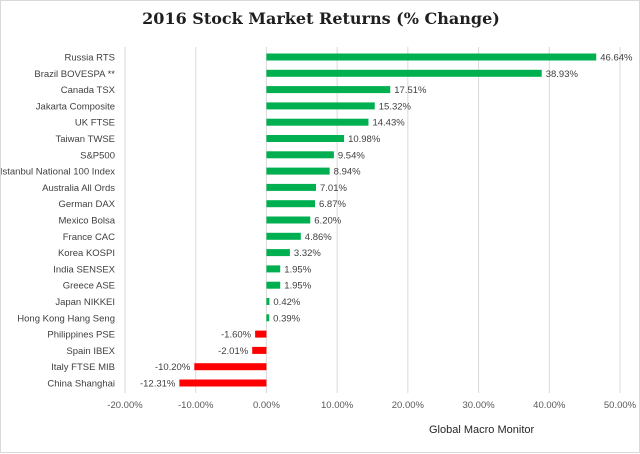 This screenshot has width=640, height=454. I want to click on x-tick-label: 0.00%, so click(266, 405).